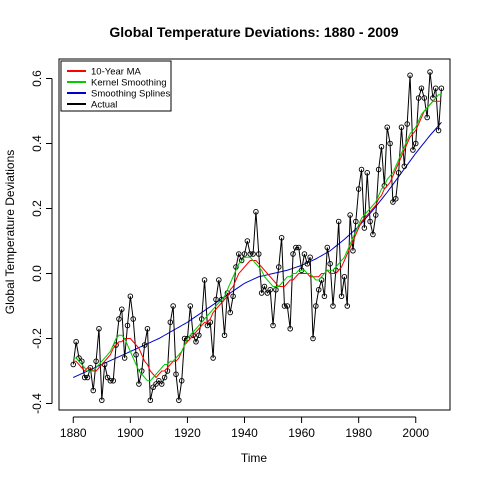  Describe the element at coordinates (37, 338) in the screenshot. I see `y-tick-label: -0.2` at that location.